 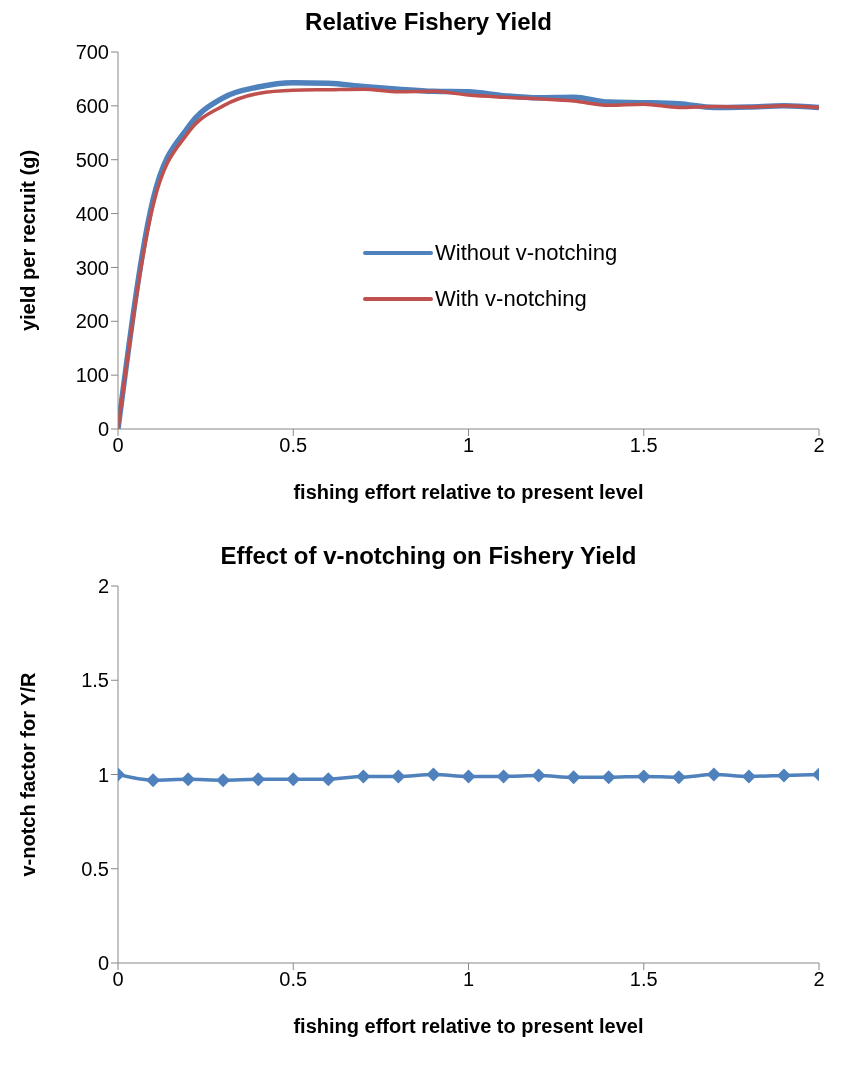 What do you see at coordinates (103, 774) in the screenshot?
I see `y-tick-label: 1` at bounding box center [103, 774].